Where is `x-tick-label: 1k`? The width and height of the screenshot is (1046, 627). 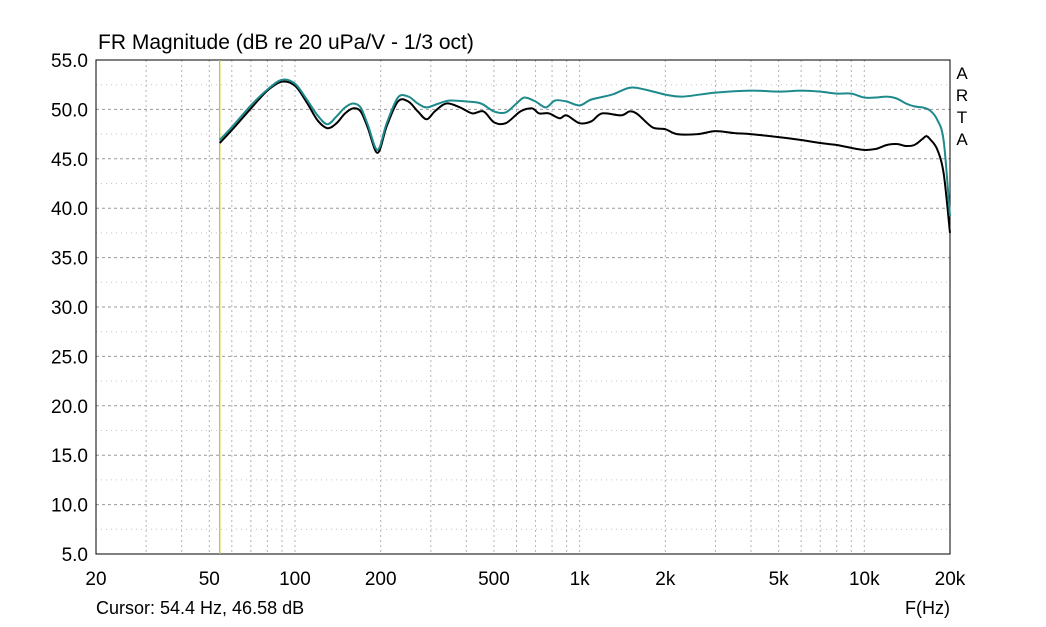 x-tick-label: 1k is located at coordinates (580, 579).